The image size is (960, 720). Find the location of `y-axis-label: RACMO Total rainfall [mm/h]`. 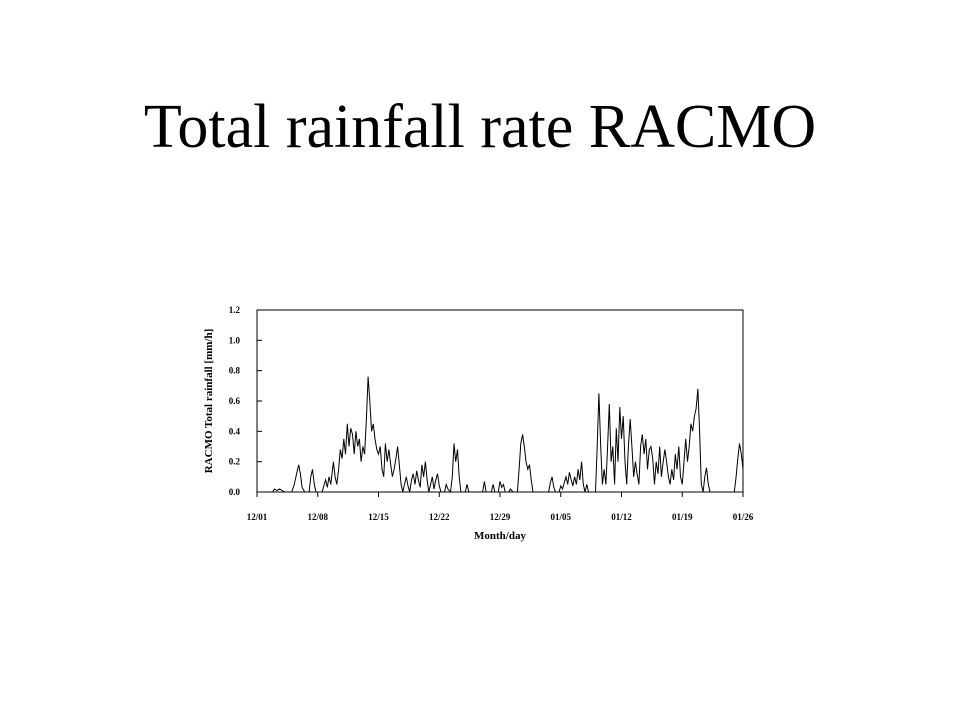

y-axis-label: RACMO Total rainfall [mm/h] is located at coordinates (209, 401).